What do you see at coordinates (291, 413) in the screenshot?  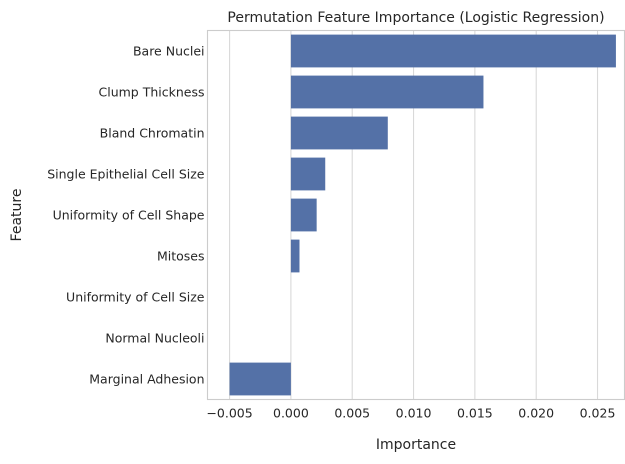 I see `x-tick-label: 0.000` at bounding box center [291, 413].